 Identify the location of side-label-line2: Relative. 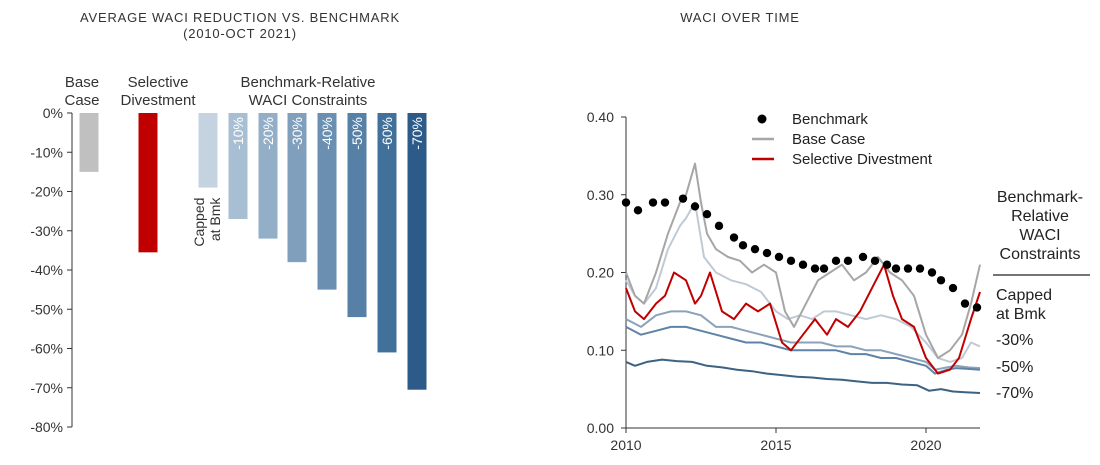
(1040, 216).